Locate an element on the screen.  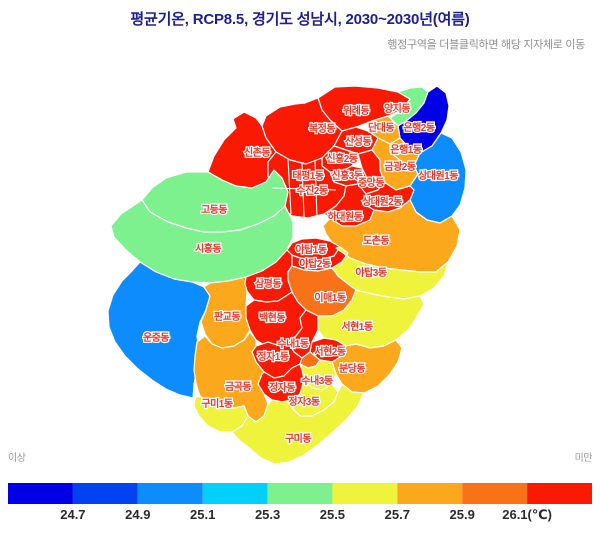
region-label: 신흥2동 is located at coordinates (341, 158).